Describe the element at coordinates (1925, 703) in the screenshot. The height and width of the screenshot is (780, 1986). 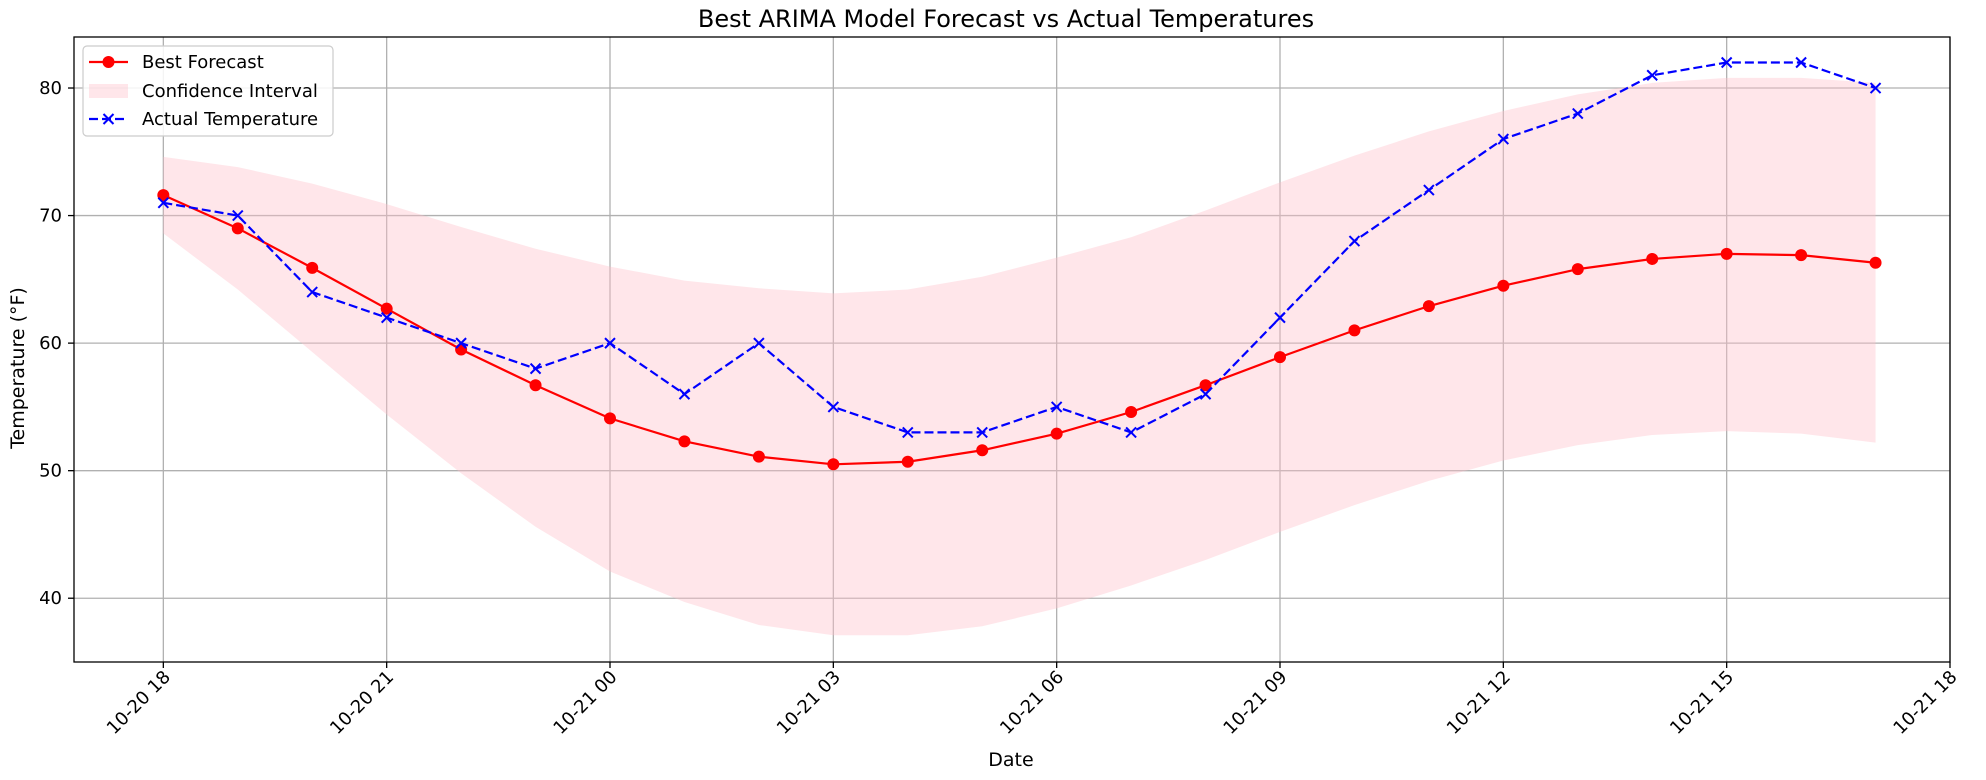
I see `x-tick-label: 10-21 18` at that location.